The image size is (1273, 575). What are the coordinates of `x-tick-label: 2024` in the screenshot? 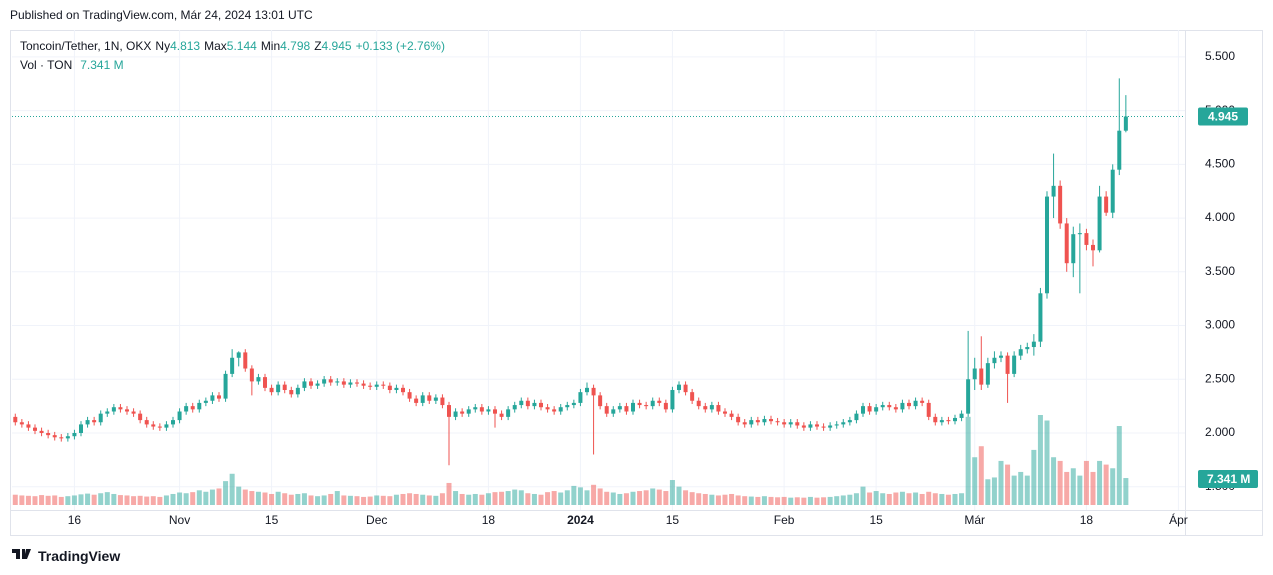 It's located at (580, 520).